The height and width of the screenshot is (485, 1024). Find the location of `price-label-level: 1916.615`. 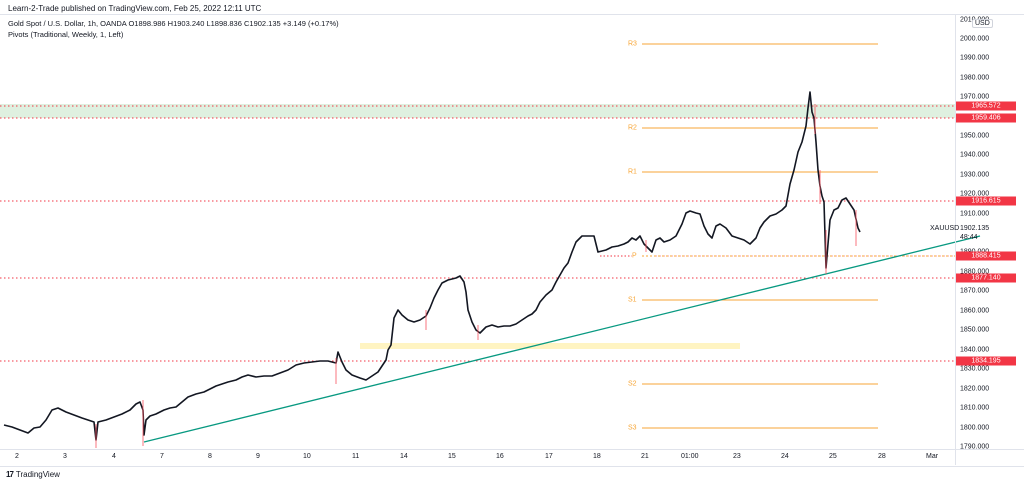

price-label-level: 1916.615 is located at coordinates (986, 201).